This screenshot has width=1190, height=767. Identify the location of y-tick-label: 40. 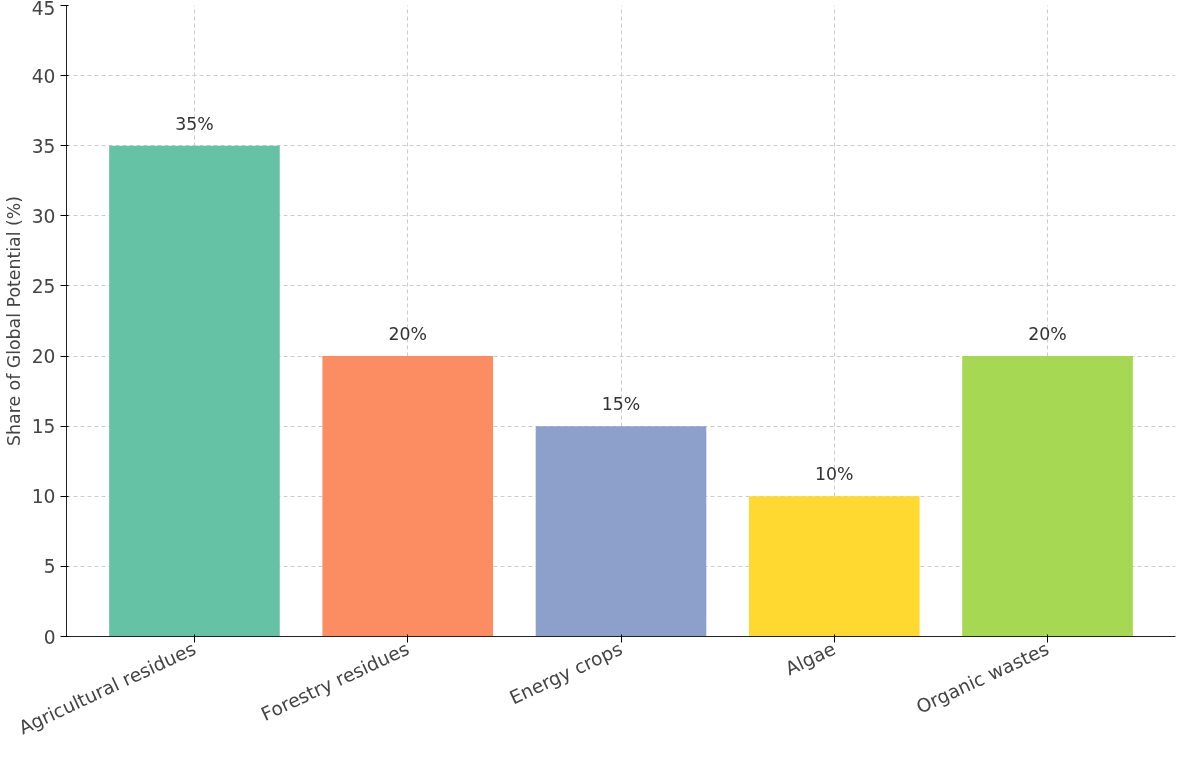
(43, 76).